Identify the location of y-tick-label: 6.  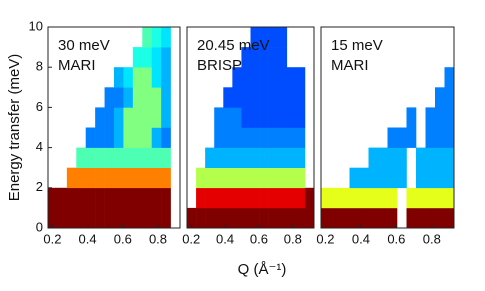
(39, 106).